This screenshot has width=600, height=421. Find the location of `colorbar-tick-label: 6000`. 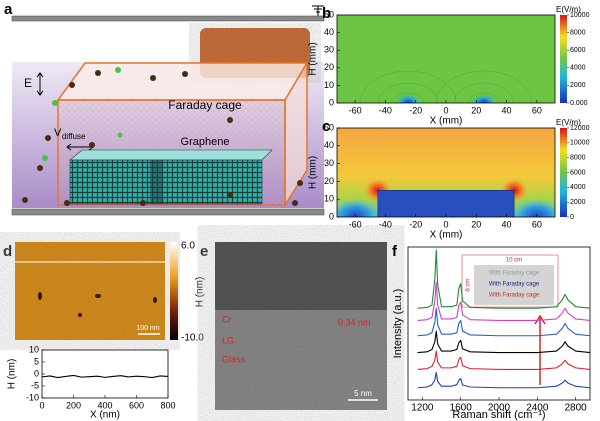

colorbar-tick-label: 6000 is located at coordinates (578, 172).